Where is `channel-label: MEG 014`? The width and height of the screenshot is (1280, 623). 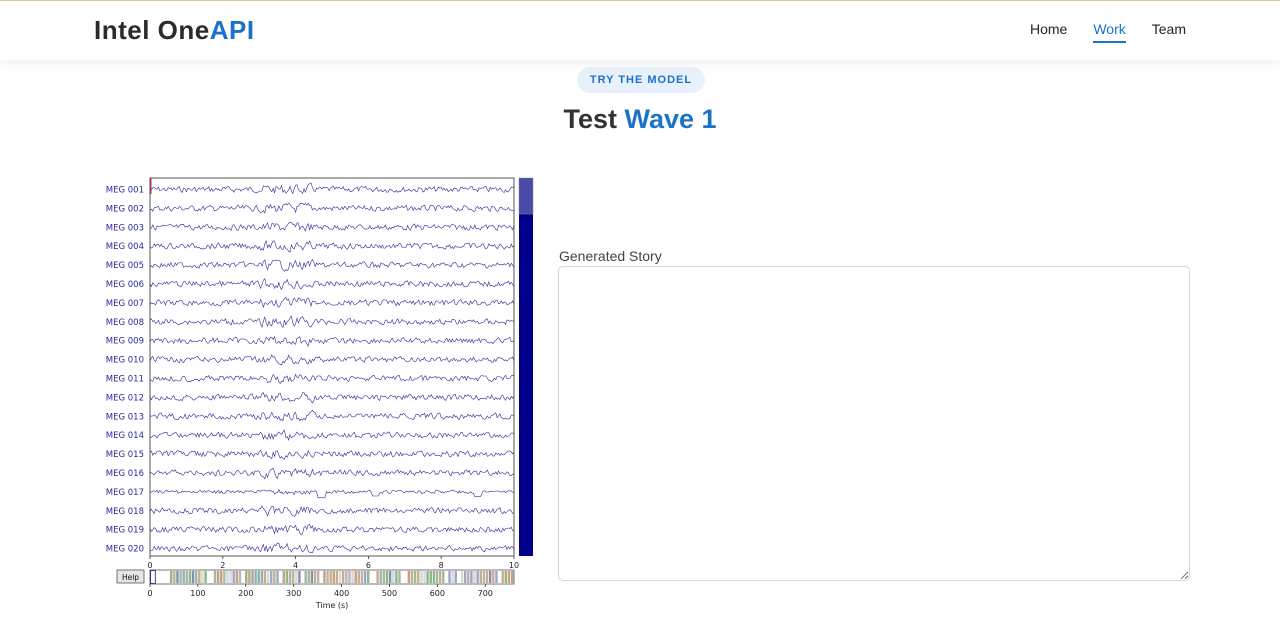 channel-label: MEG 014 is located at coordinates (125, 436).